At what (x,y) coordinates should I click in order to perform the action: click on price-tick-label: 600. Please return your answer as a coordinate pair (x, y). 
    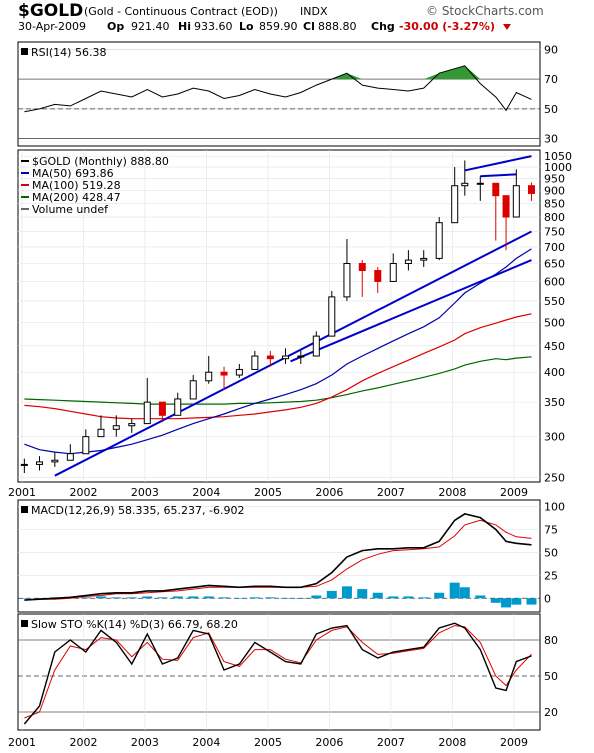
    Looking at the image, I should click on (554, 281).